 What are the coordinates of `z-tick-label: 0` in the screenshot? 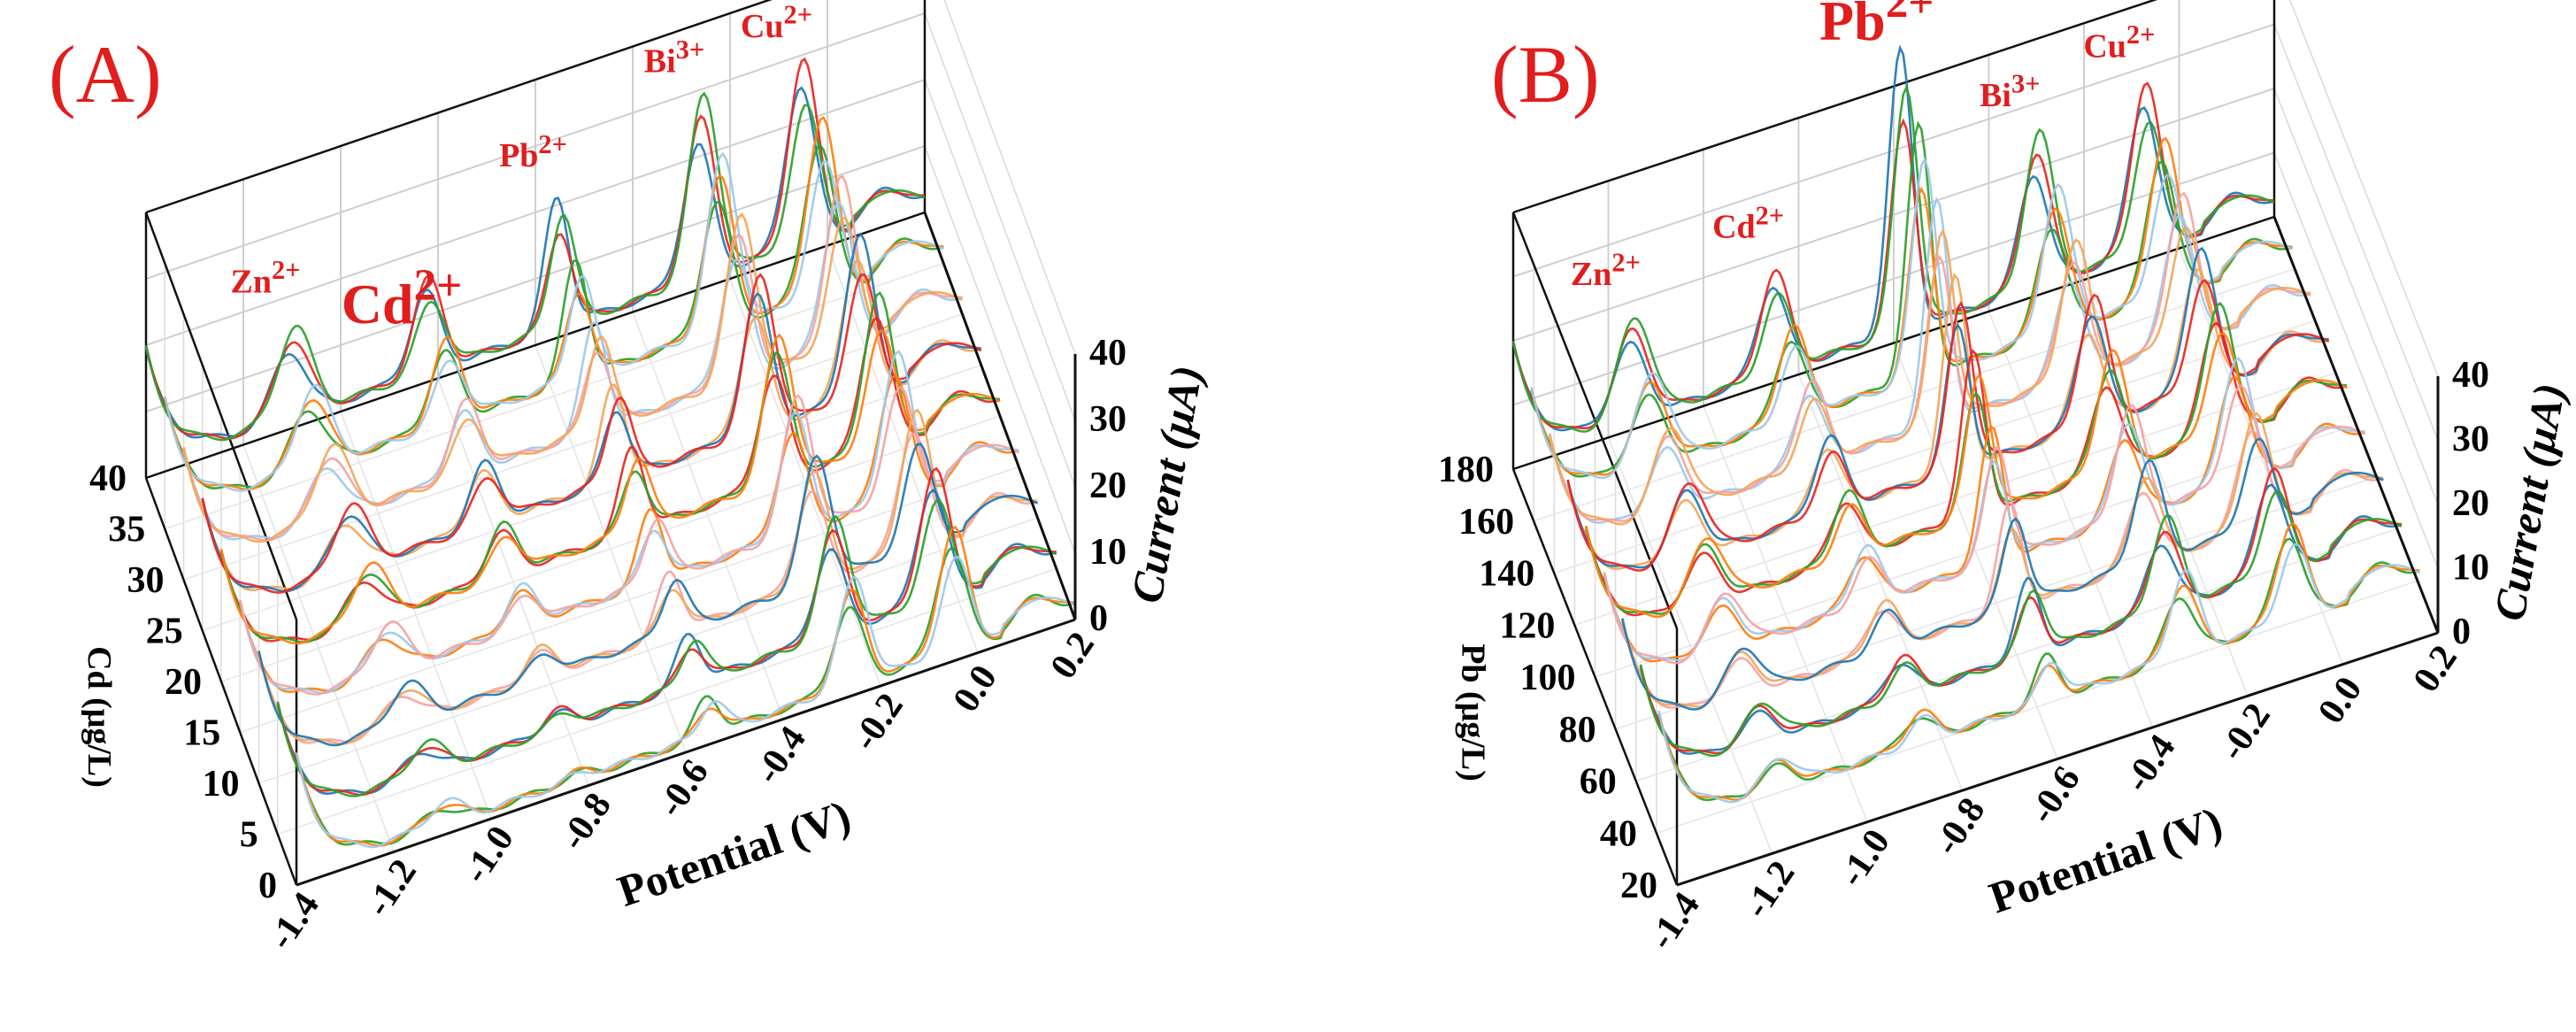 It's located at (1098, 618).